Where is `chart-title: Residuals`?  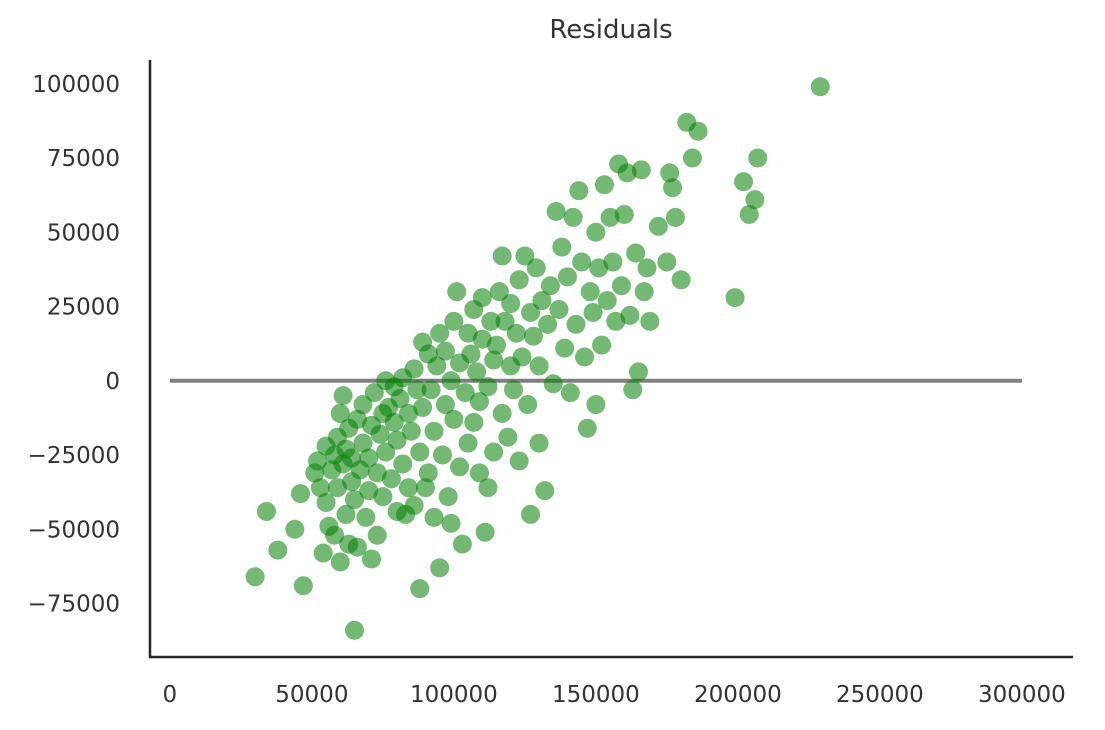 chart-title: Residuals is located at coordinates (610, 30).